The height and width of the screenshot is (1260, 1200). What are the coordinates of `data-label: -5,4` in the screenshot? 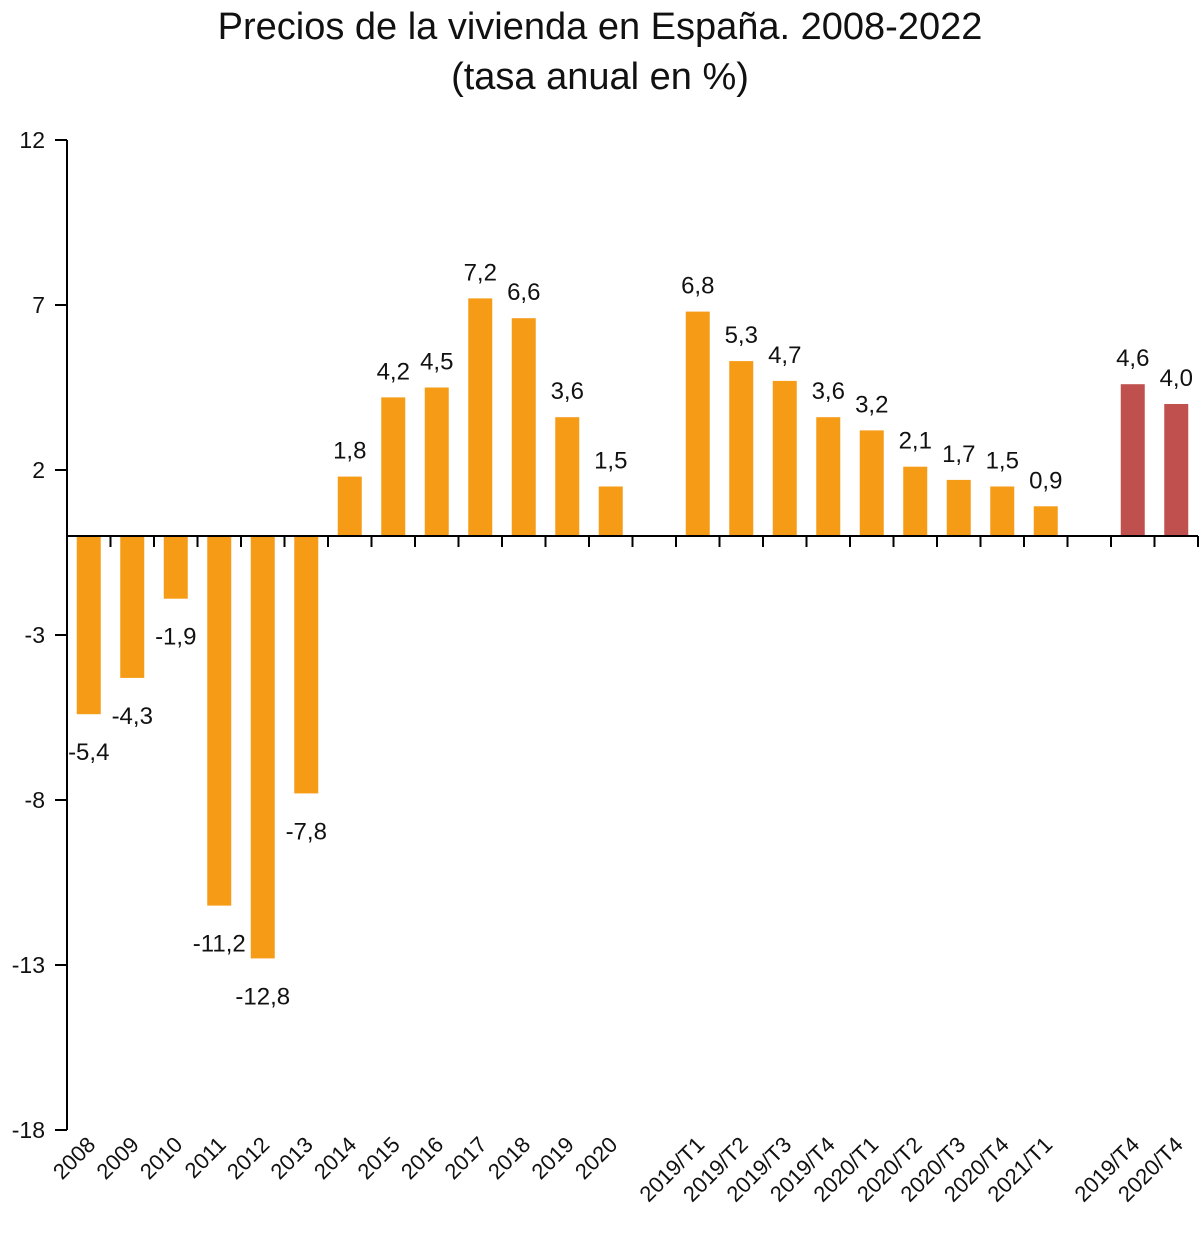 It's located at (88, 752).